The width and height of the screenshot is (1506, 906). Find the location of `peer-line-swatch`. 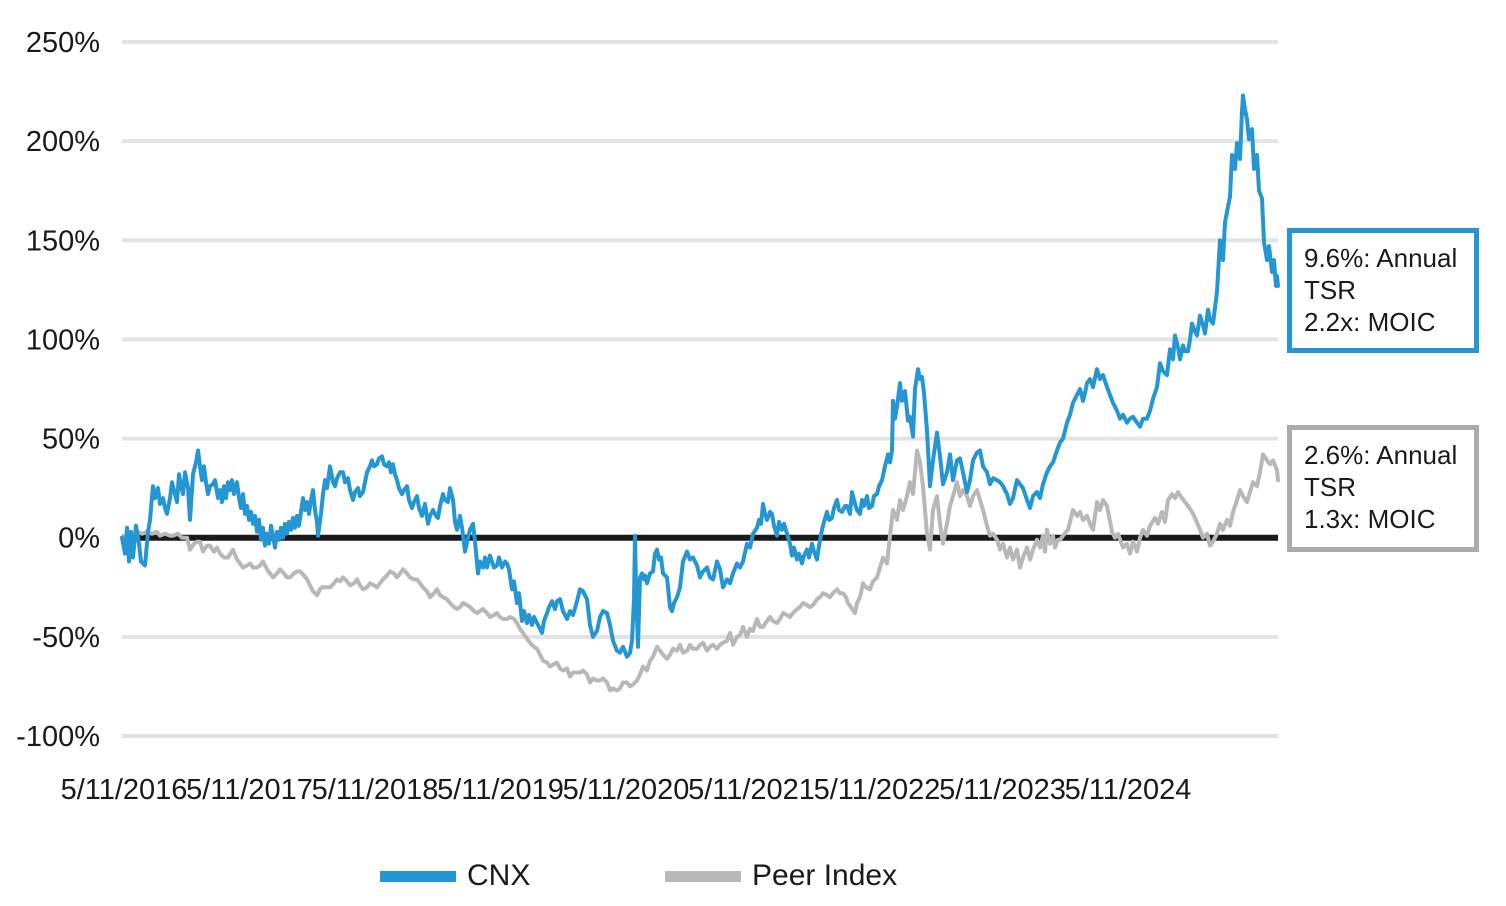

peer-line-swatch is located at coordinates (703, 876).